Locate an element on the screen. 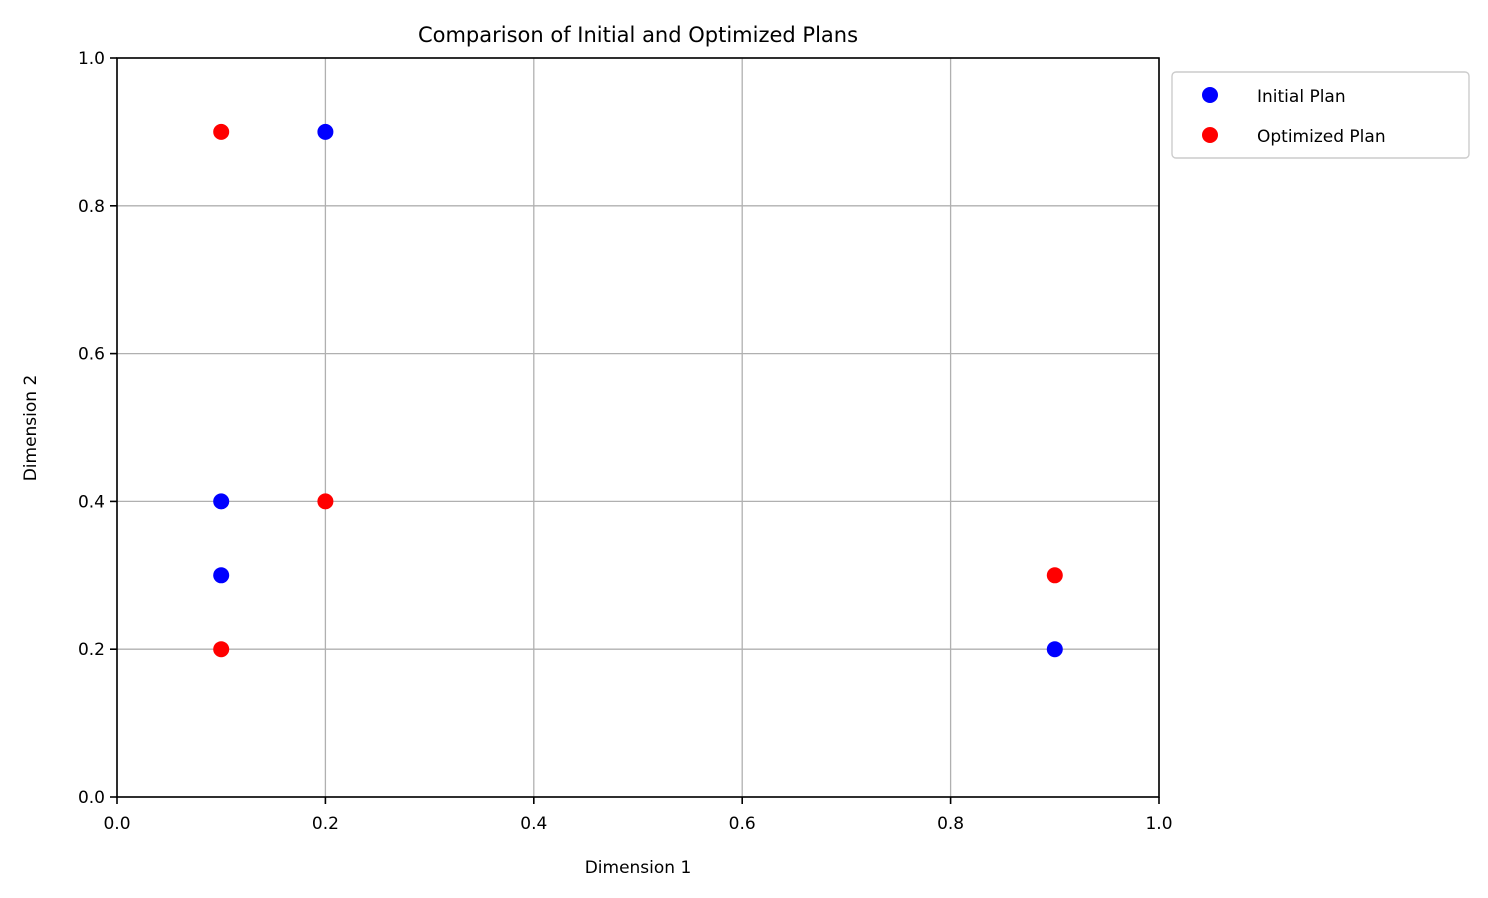 Image resolution: width=1488 pixels, height=898 pixels. legend-label-initial-plan: Initial Plan is located at coordinates (1301, 97).